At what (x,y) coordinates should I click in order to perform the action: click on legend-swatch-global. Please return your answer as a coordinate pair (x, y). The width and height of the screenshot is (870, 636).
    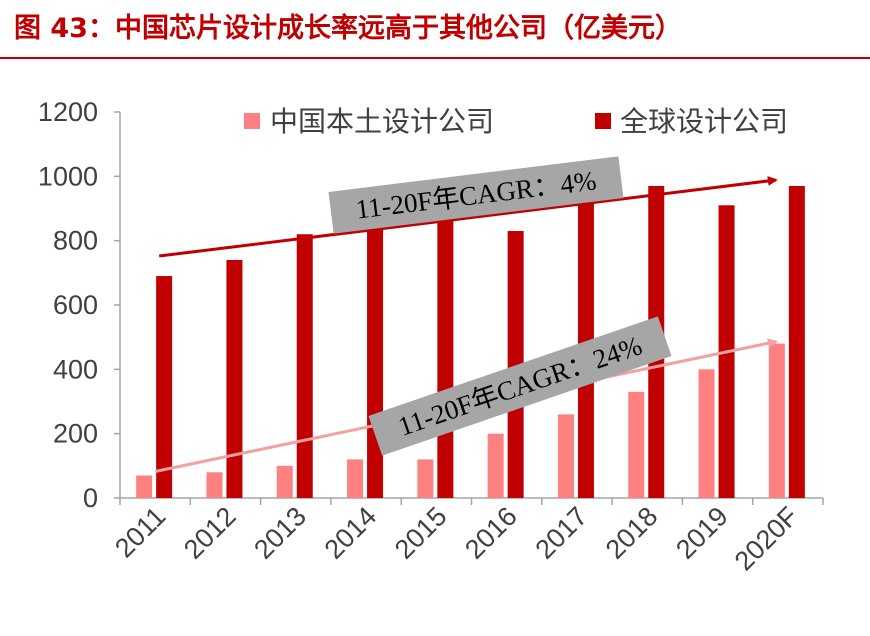
    Looking at the image, I should click on (603, 121).